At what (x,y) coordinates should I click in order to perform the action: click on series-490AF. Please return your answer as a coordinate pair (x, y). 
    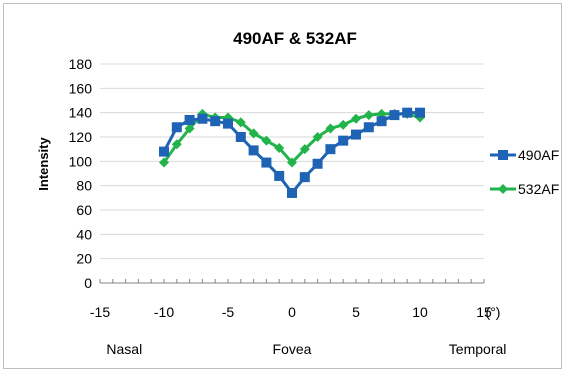
    Looking at the image, I should click on (292, 152).